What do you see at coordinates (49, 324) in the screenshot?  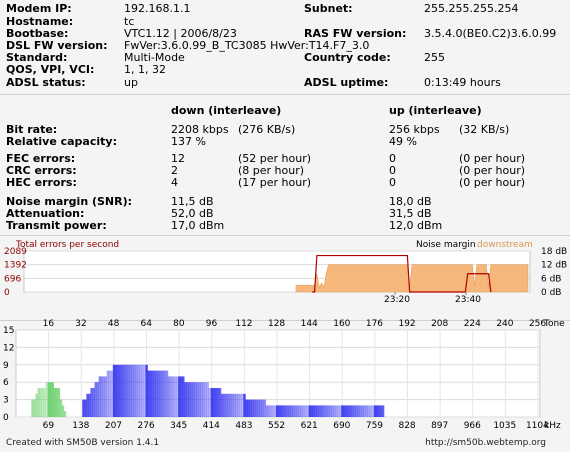 I see `tone-tick: 16` at bounding box center [49, 324].